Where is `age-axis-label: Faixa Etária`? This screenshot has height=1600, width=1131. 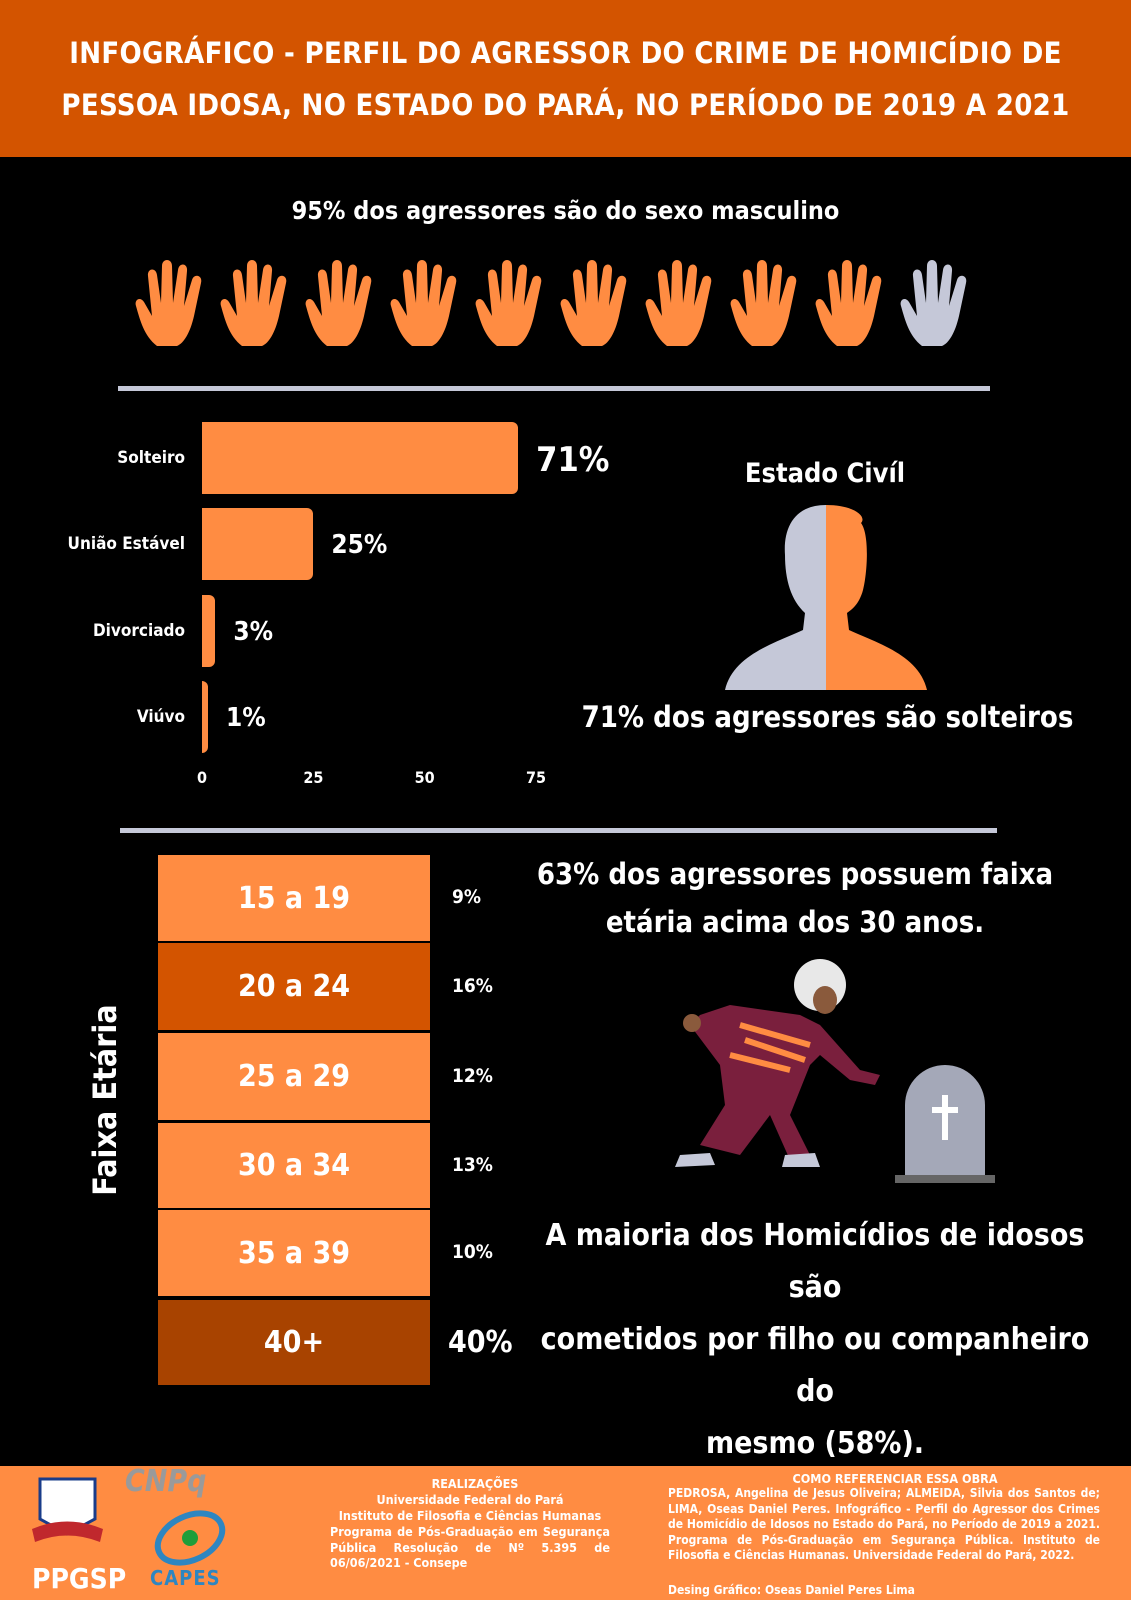
age-axis-label: Faixa Etária is located at coordinates (105, 1100).